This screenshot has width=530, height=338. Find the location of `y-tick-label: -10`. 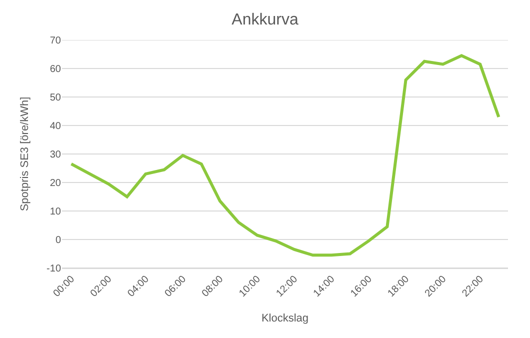

y-tick-label: -10 is located at coordinates (54, 269).